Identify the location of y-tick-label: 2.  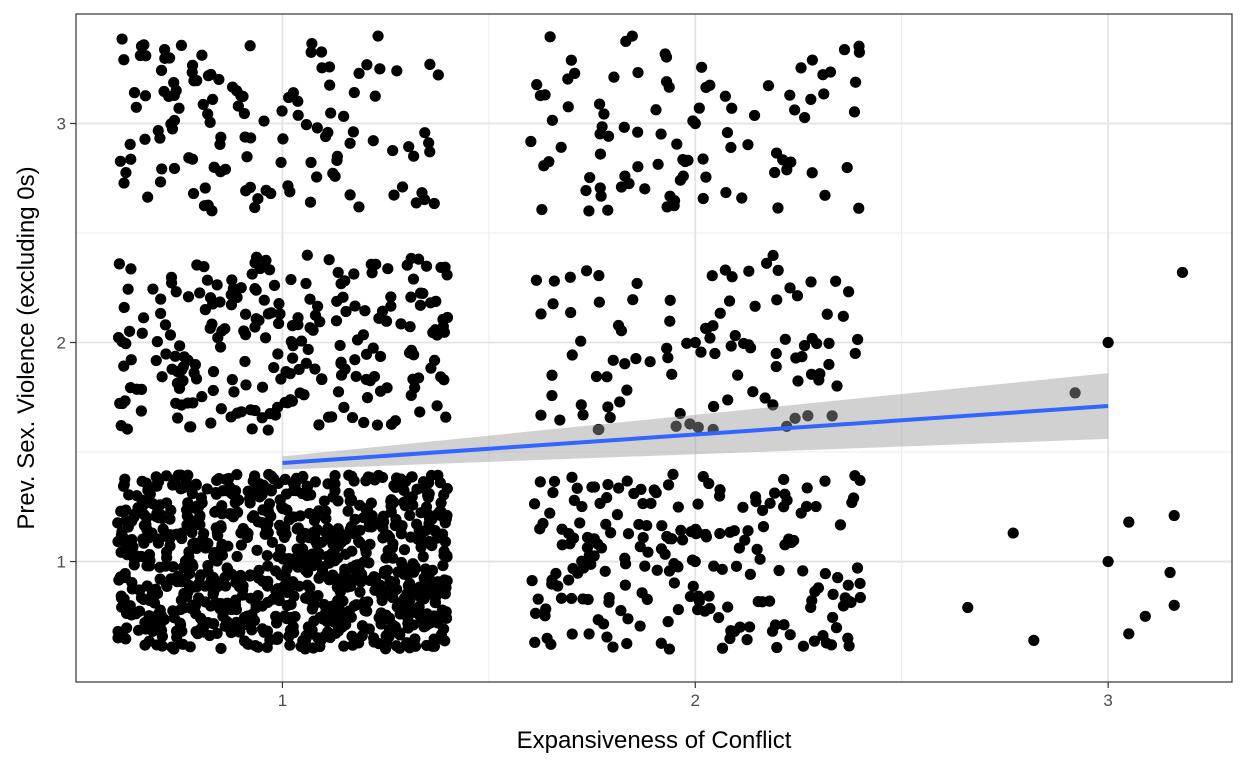
(61, 343).